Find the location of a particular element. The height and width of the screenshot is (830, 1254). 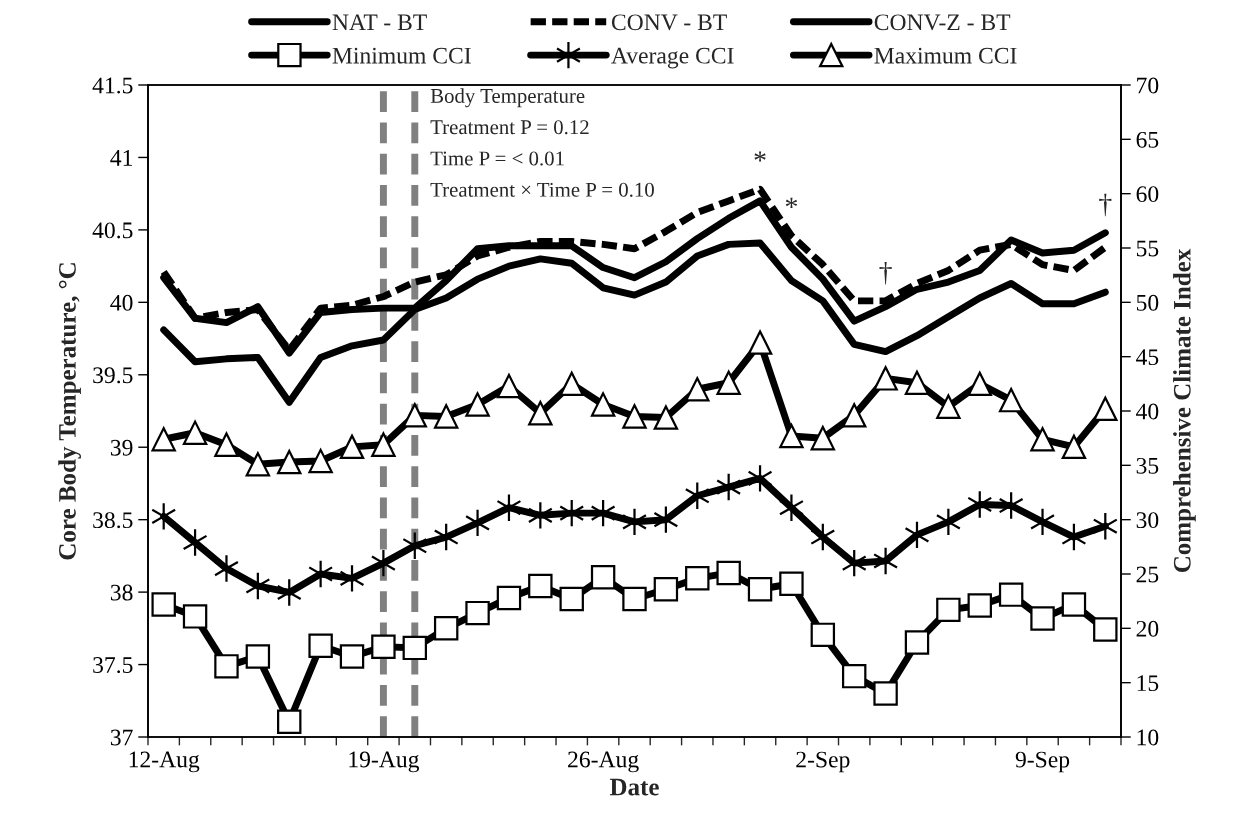

x-tick-label: 9-Sep is located at coordinates (1042, 762).